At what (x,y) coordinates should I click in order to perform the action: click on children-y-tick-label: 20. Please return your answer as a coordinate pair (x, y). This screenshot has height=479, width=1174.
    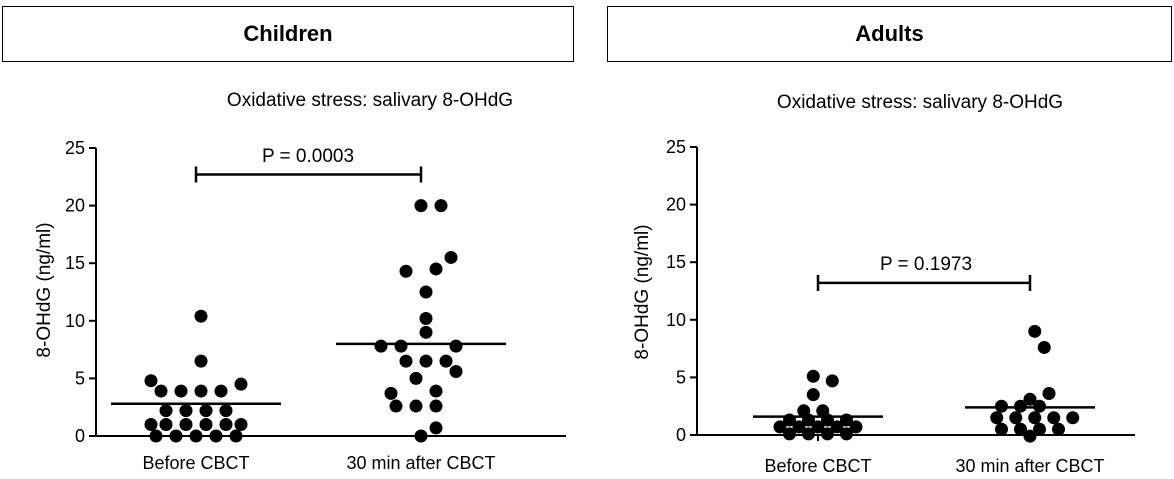
    Looking at the image, I should click on (75, 206).